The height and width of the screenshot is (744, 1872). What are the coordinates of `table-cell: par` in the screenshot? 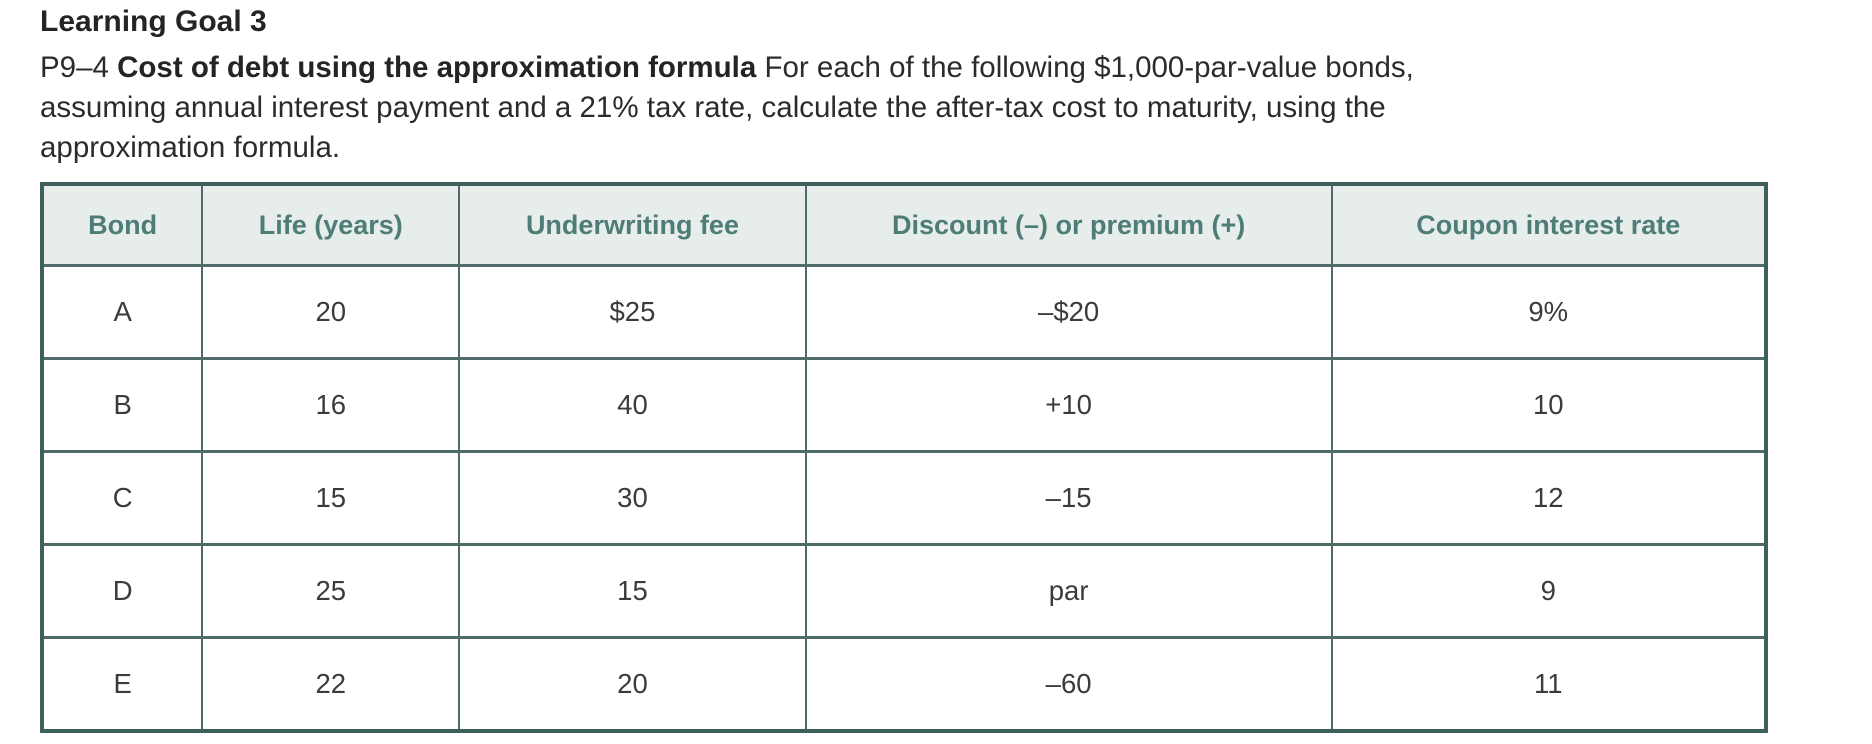 It's located at (1068, 591).